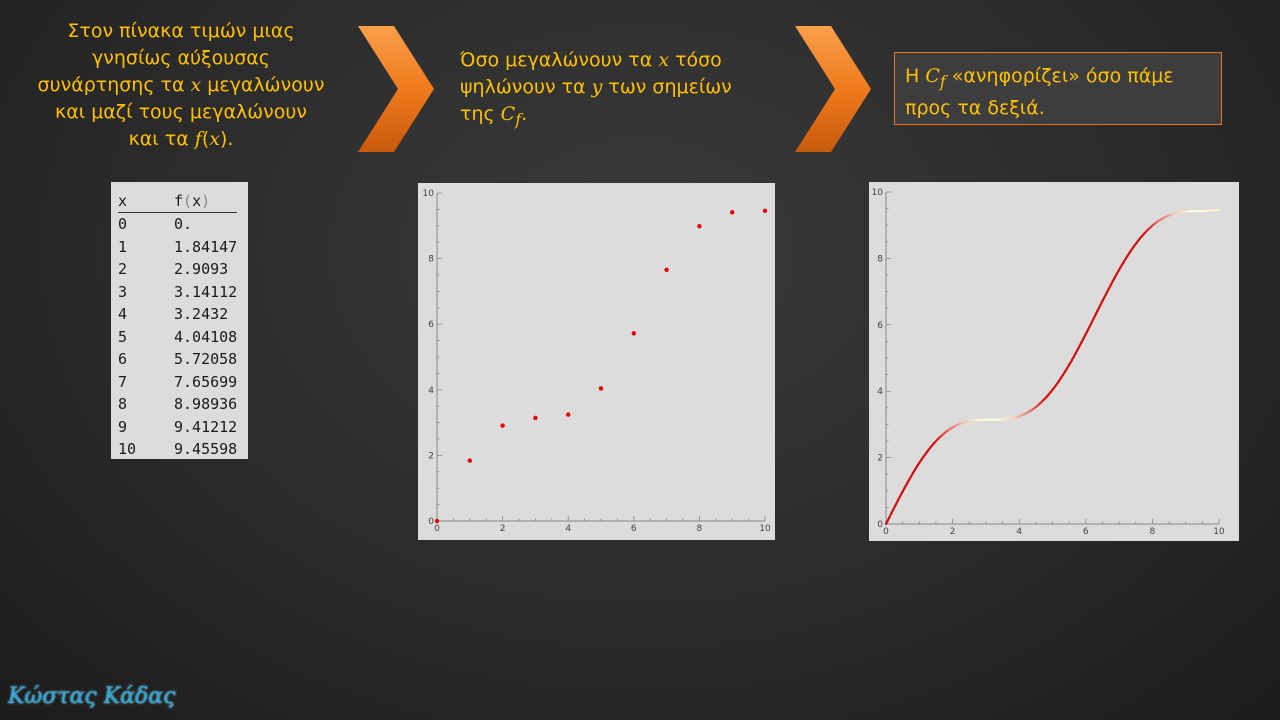 The width and height of the screenshot is (1280, 720). What do you see at coordinates (932, 76) in the screenshot?
I see `caption-right-c: C` at bounding box center [932, 76].